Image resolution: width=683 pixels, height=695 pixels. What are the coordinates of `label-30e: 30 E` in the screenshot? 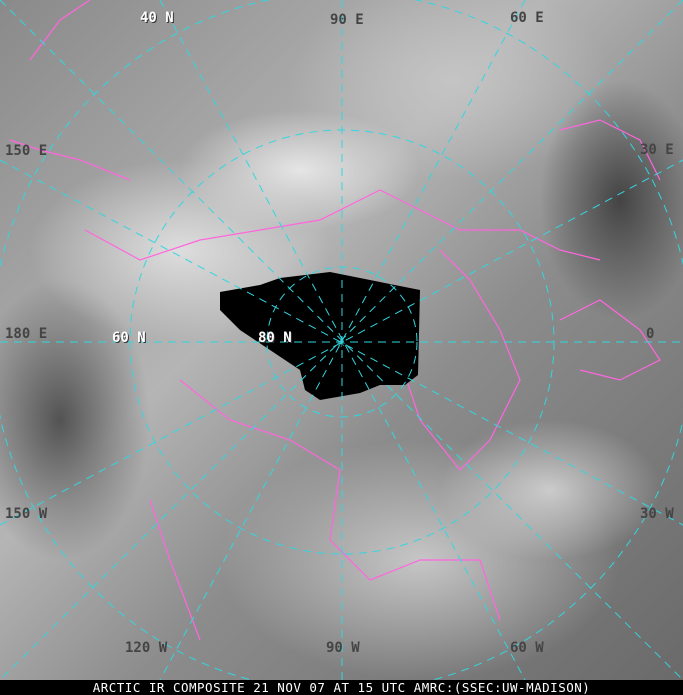 It's located at (657, 150).